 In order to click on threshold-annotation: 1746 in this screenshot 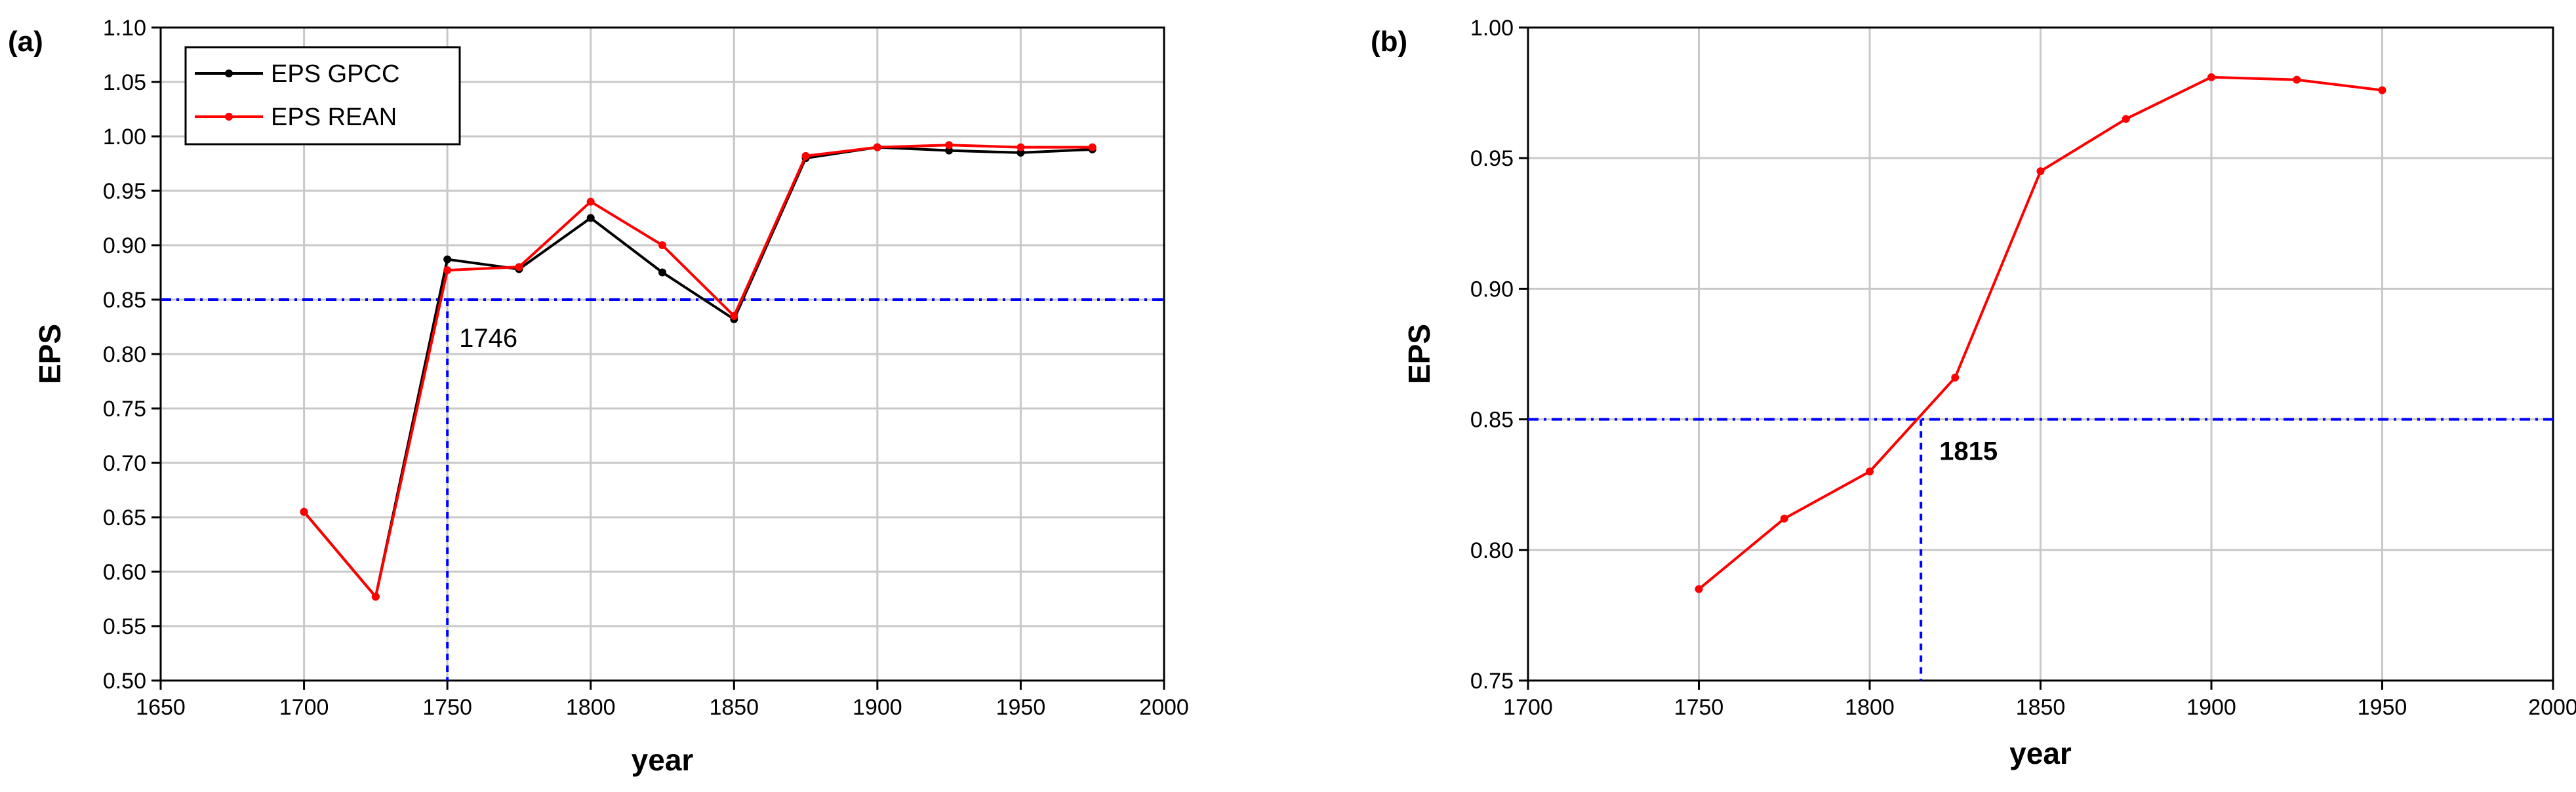, I will do `click(488, 338)`.